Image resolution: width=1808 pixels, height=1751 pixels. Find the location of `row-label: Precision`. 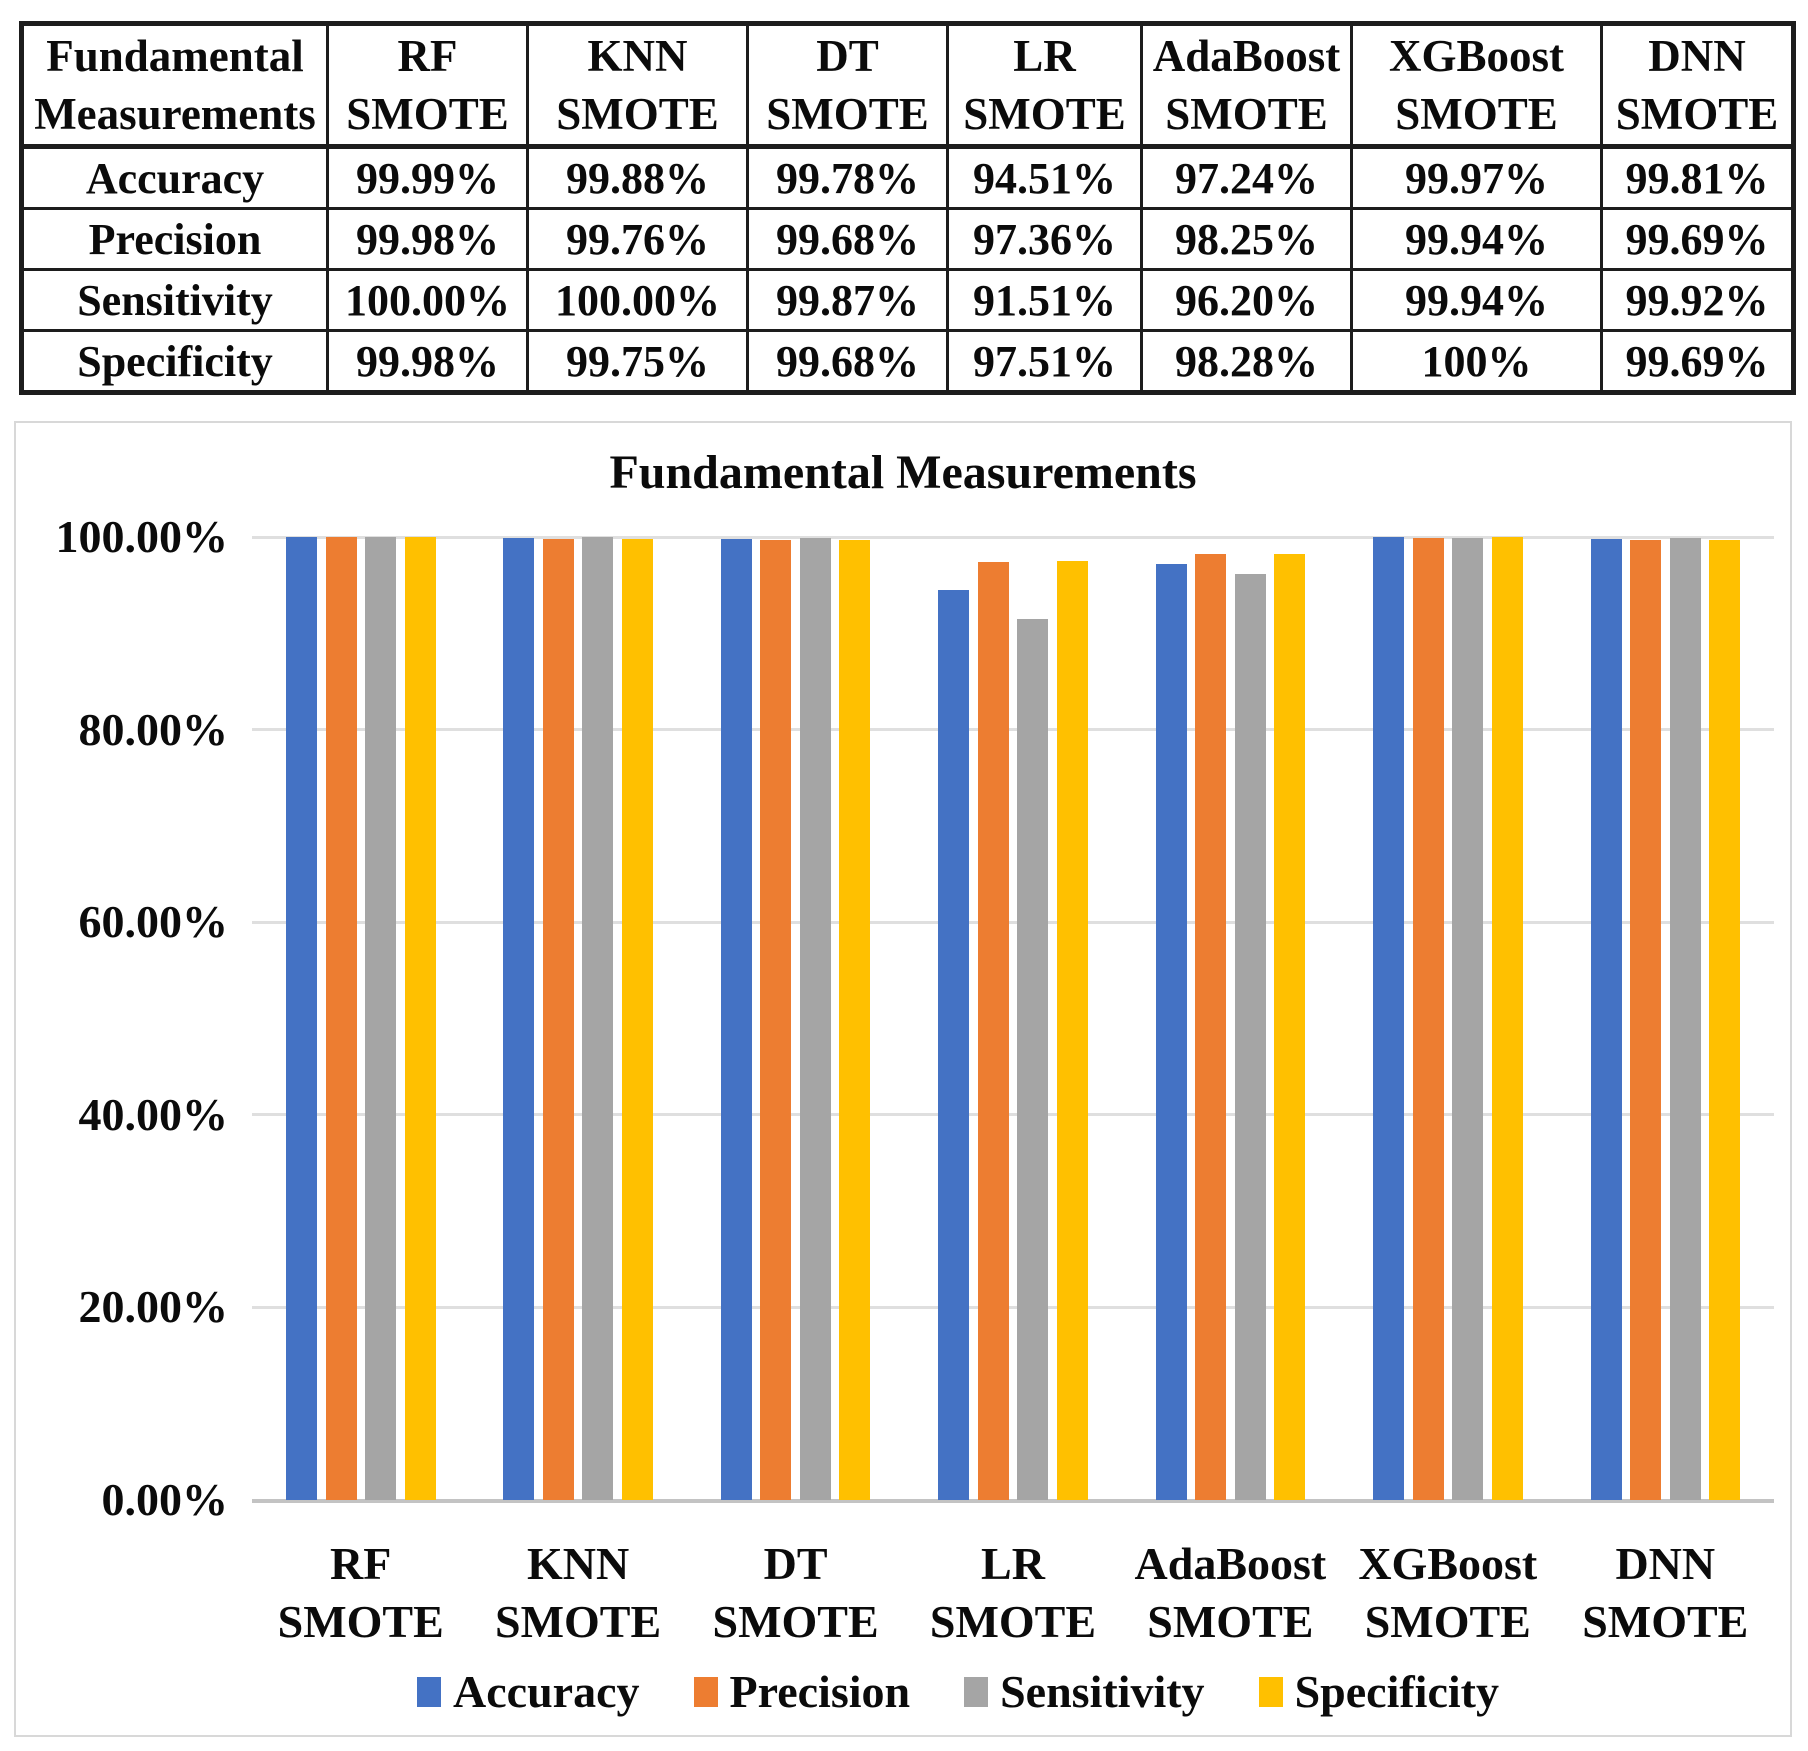

row-label: Precision is located at coordinates (174, 239).